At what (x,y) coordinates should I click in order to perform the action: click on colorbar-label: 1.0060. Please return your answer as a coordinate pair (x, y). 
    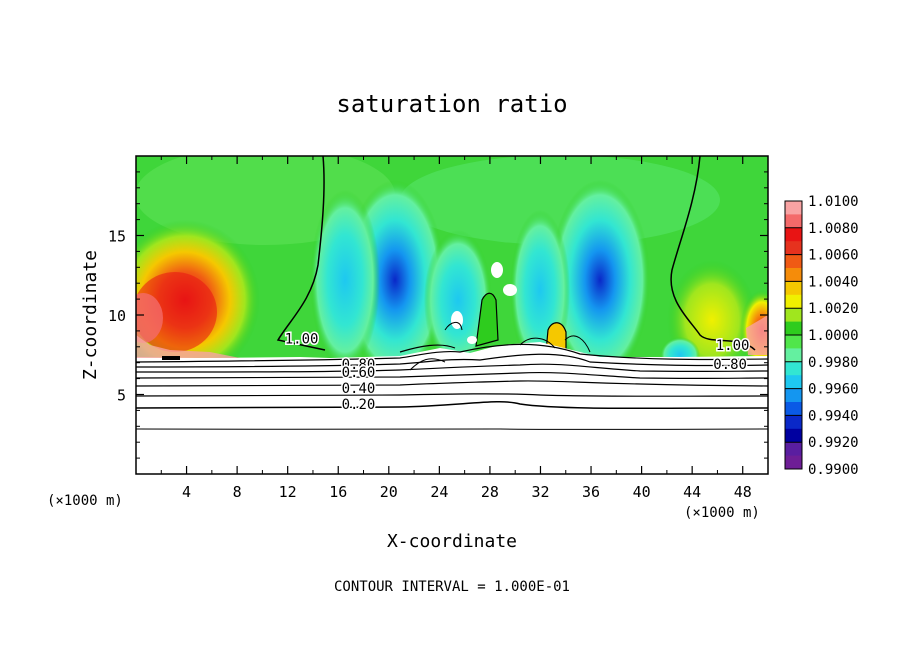
    Looking at the image, I should click on (833, 256).